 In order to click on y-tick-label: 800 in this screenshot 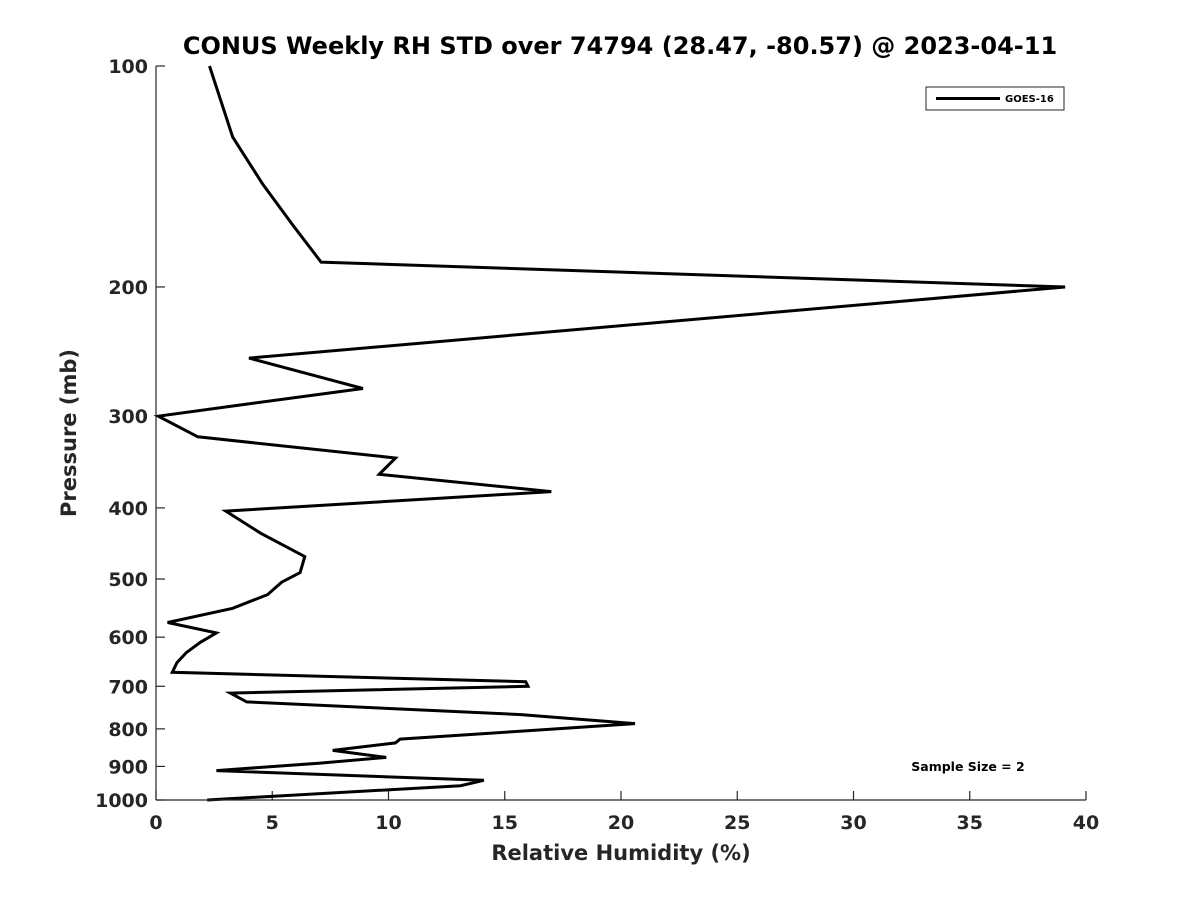, I will do `click(128, 730)`.